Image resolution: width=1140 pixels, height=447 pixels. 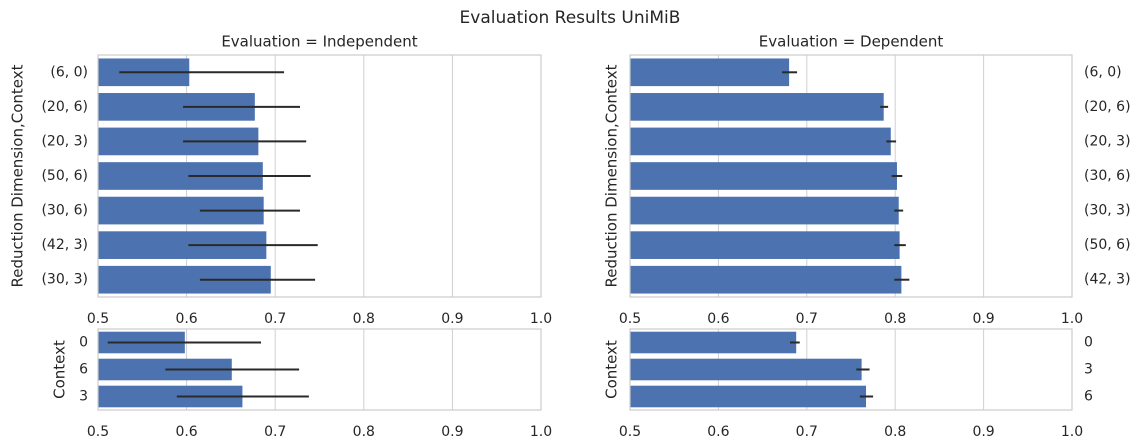 I want to click on subplot-title: Evaluation = Dependent, so click(x=851, y=42).